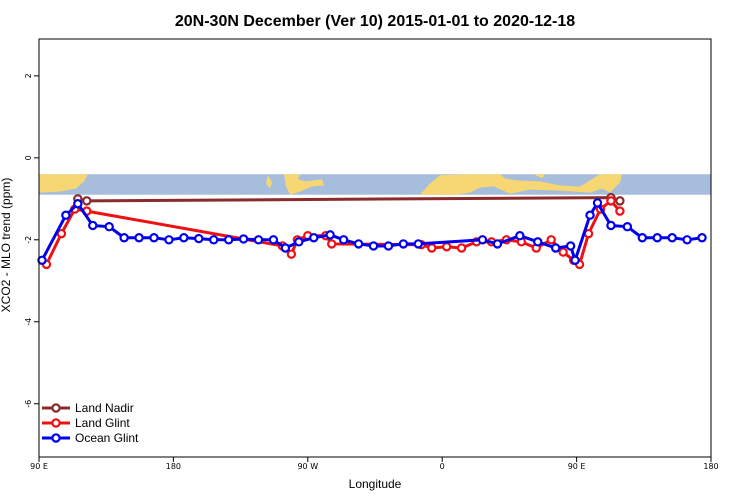  I want to click on series-line-ocean-glint, so click(371, 231).